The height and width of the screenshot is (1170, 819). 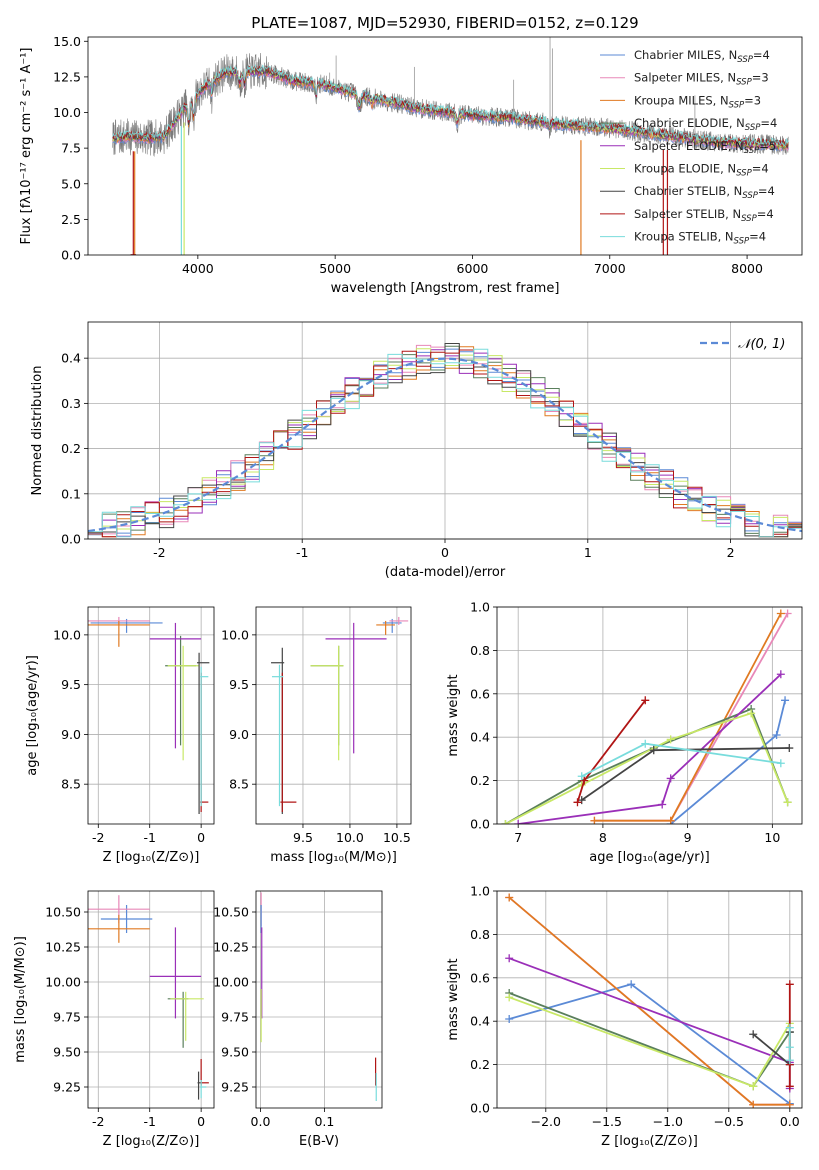 What do you see at coordinates (704, 215) in the screenshot?
I see `legend-entry-salpeter-stelib: Salpeter STELIB, NSSP=4` at bounding box center [704, 215].